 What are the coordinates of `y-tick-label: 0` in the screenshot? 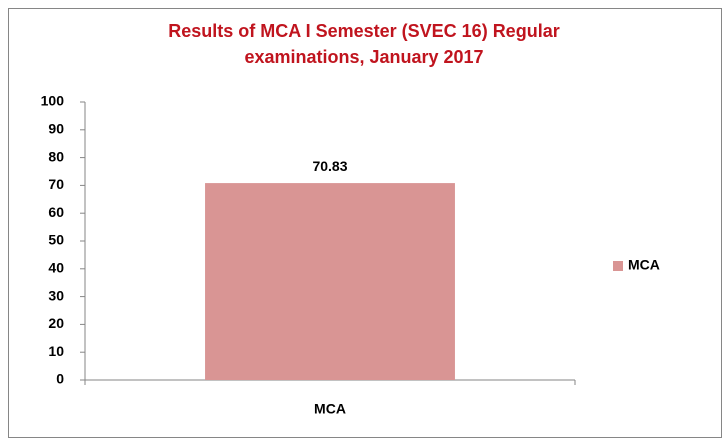 It's located at (60, 379).